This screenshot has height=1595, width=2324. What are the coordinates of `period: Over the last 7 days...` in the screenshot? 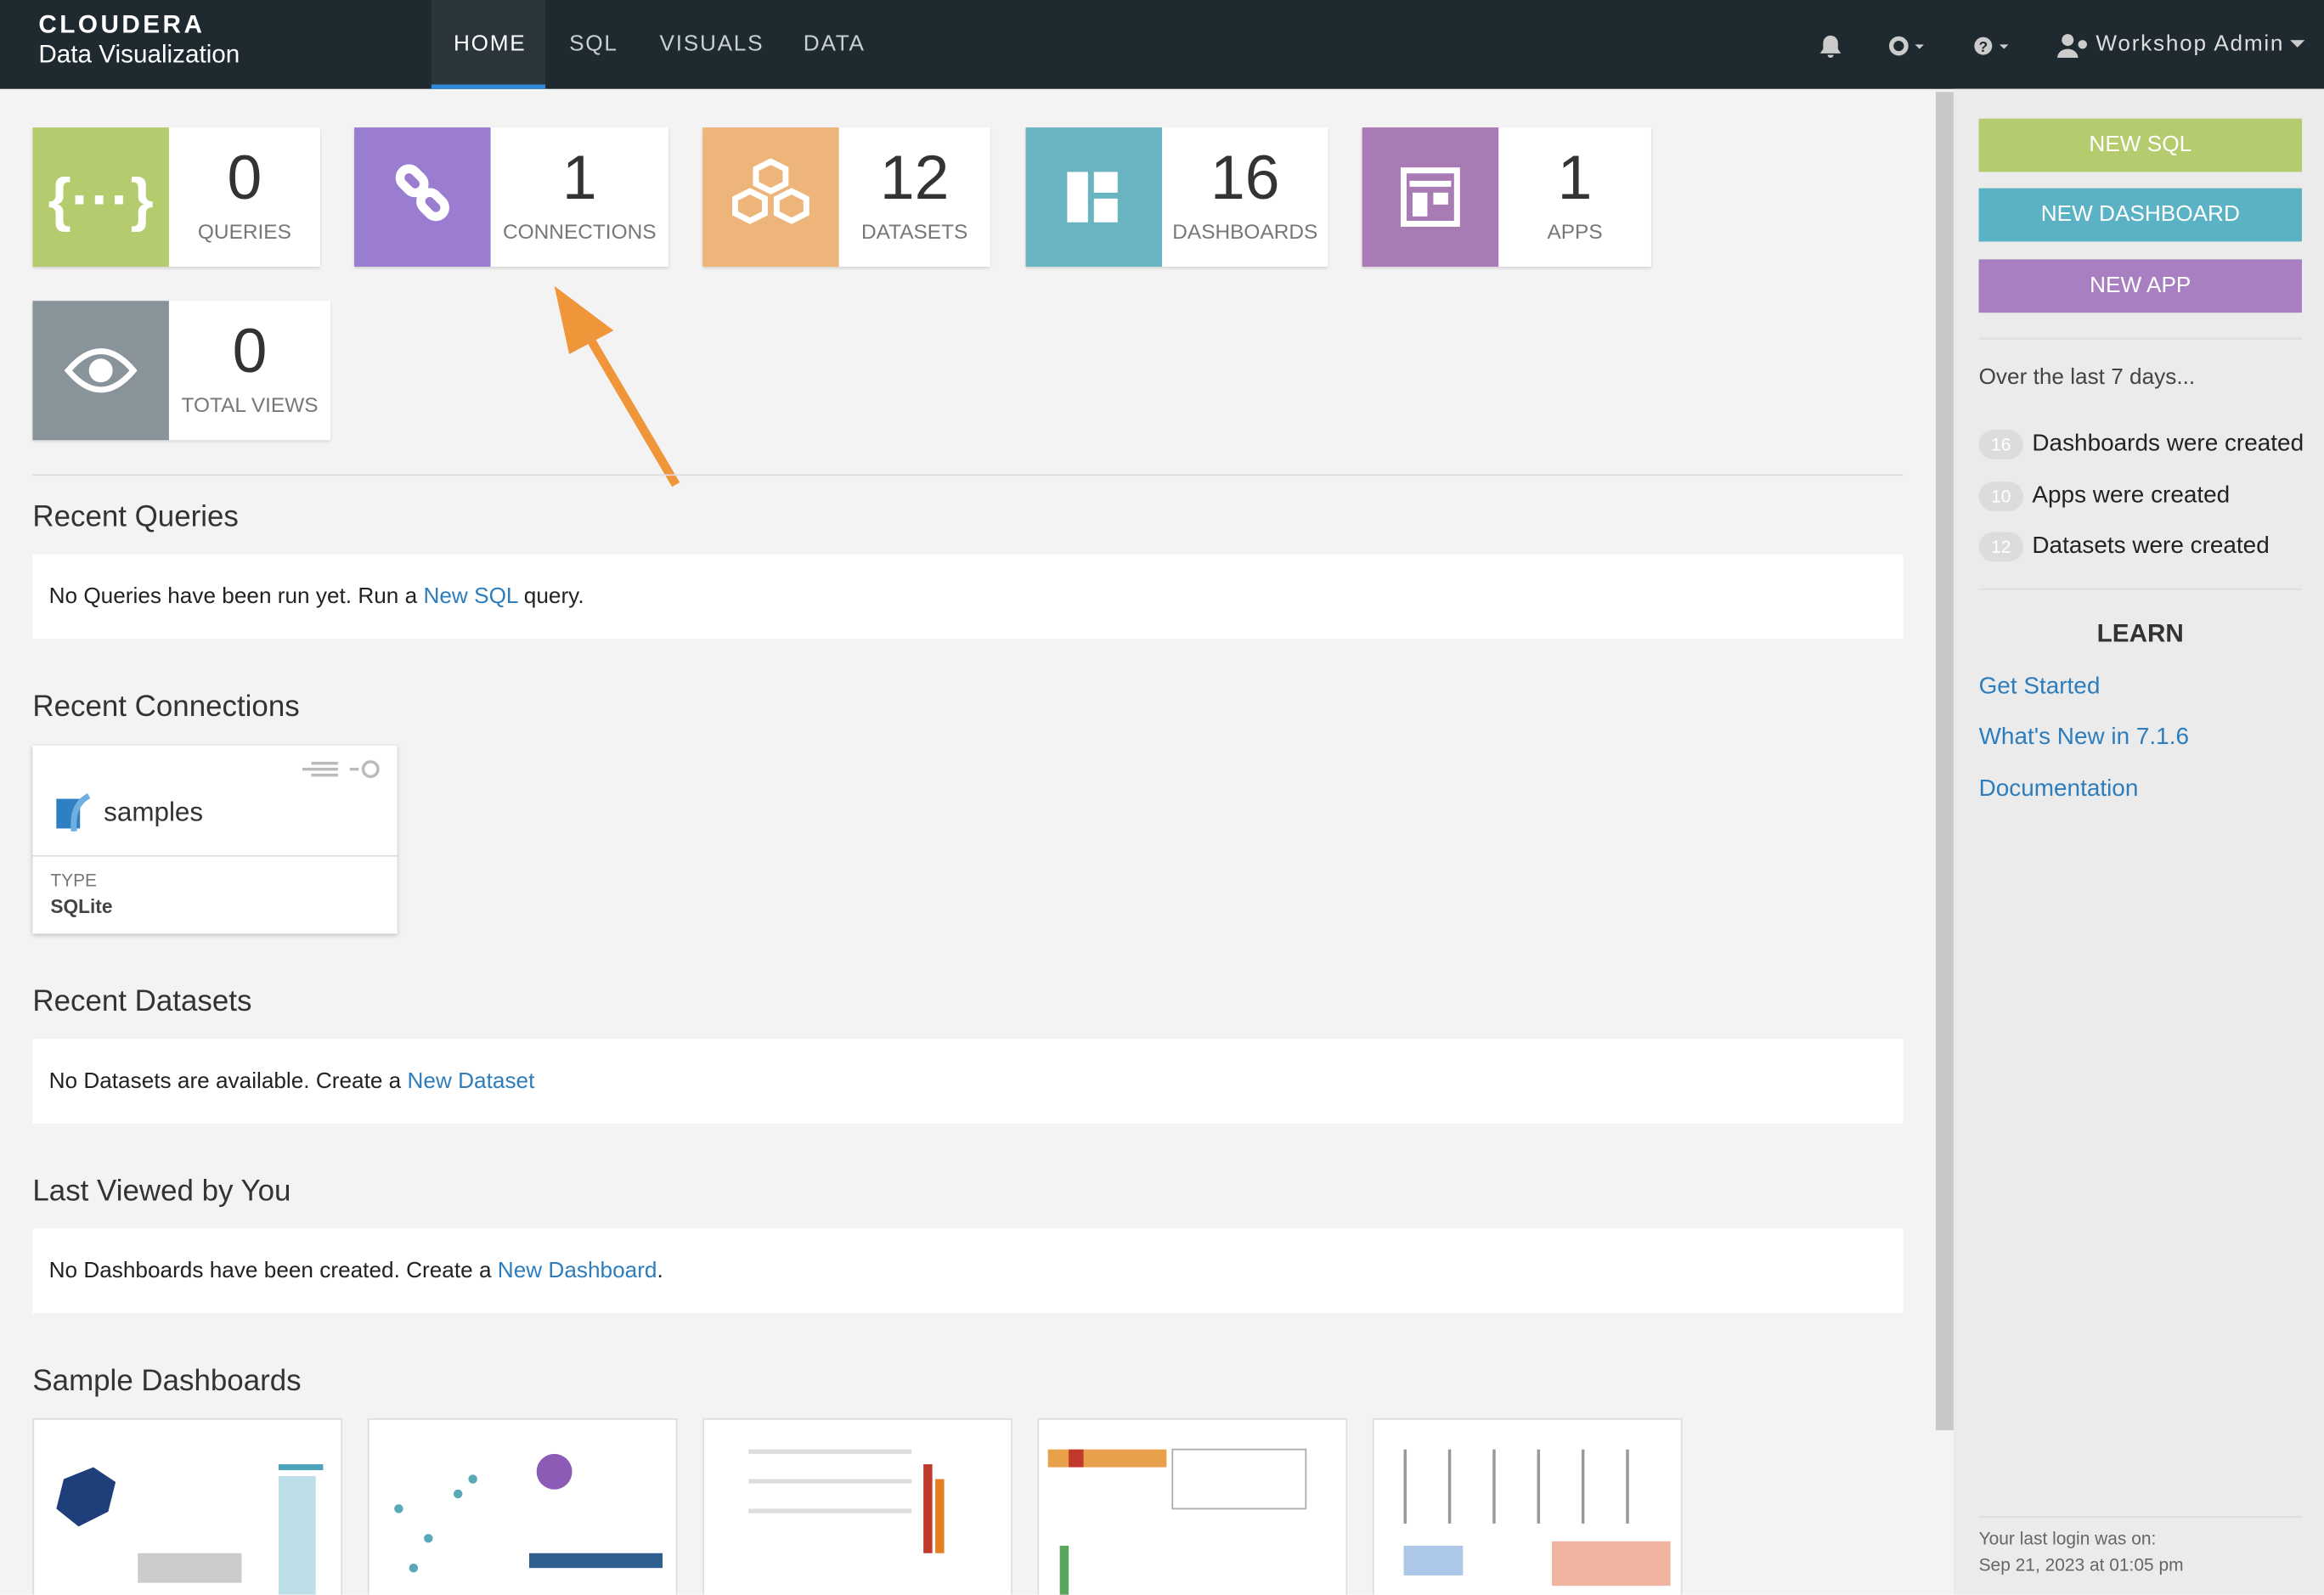 It's located at (2087, 377).